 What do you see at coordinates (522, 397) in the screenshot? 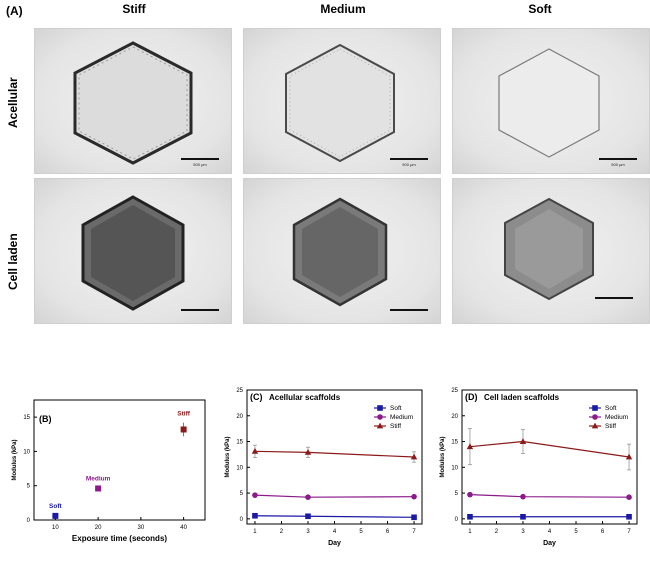
I see `chart-title: Cell laden scaffolds` at bounding box center [522, 397].